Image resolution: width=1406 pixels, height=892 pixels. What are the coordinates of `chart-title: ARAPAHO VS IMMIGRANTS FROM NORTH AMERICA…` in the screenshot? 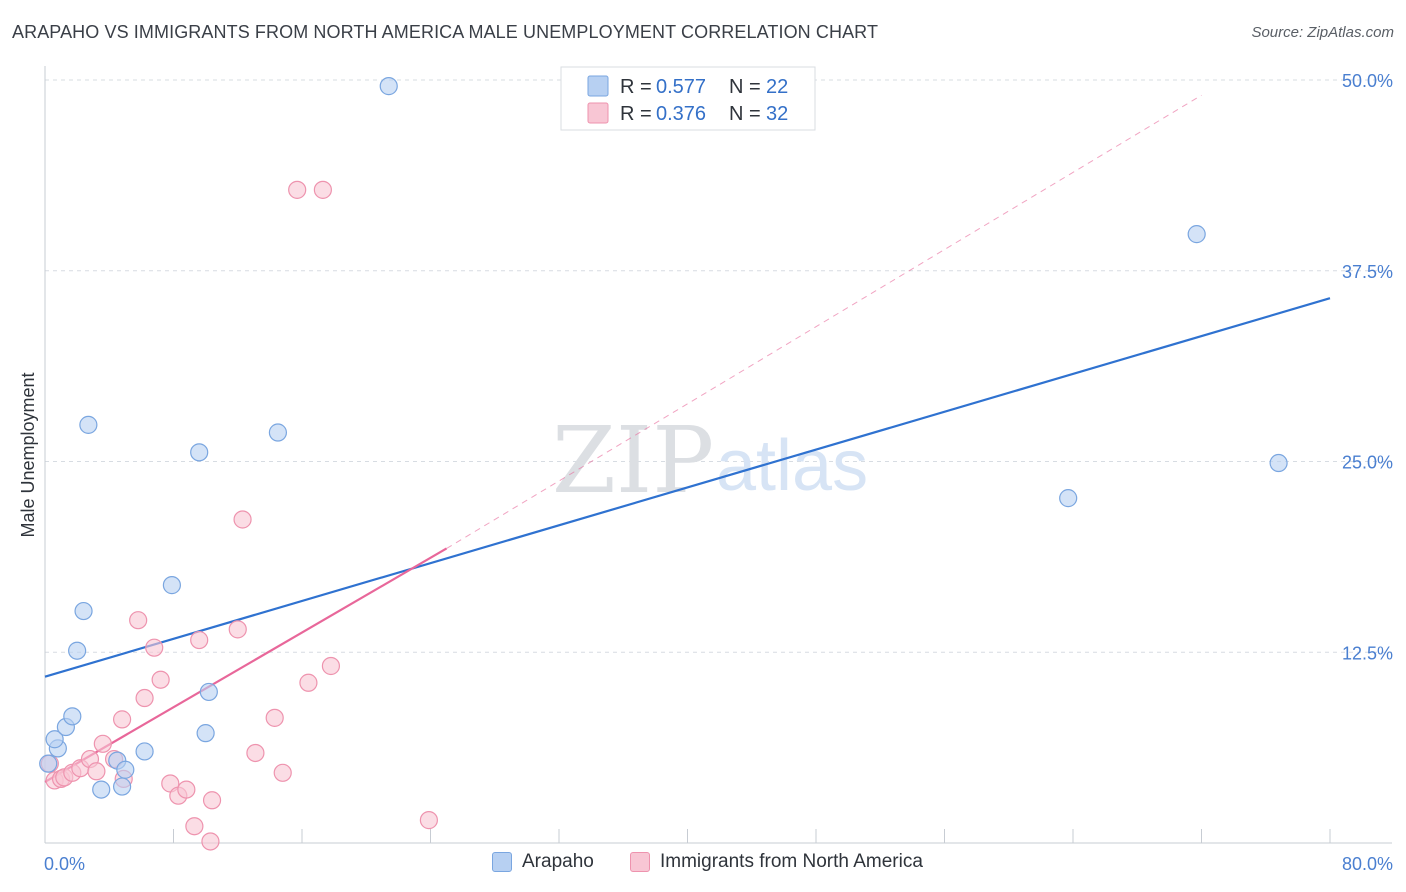 It's located at (445, 32).